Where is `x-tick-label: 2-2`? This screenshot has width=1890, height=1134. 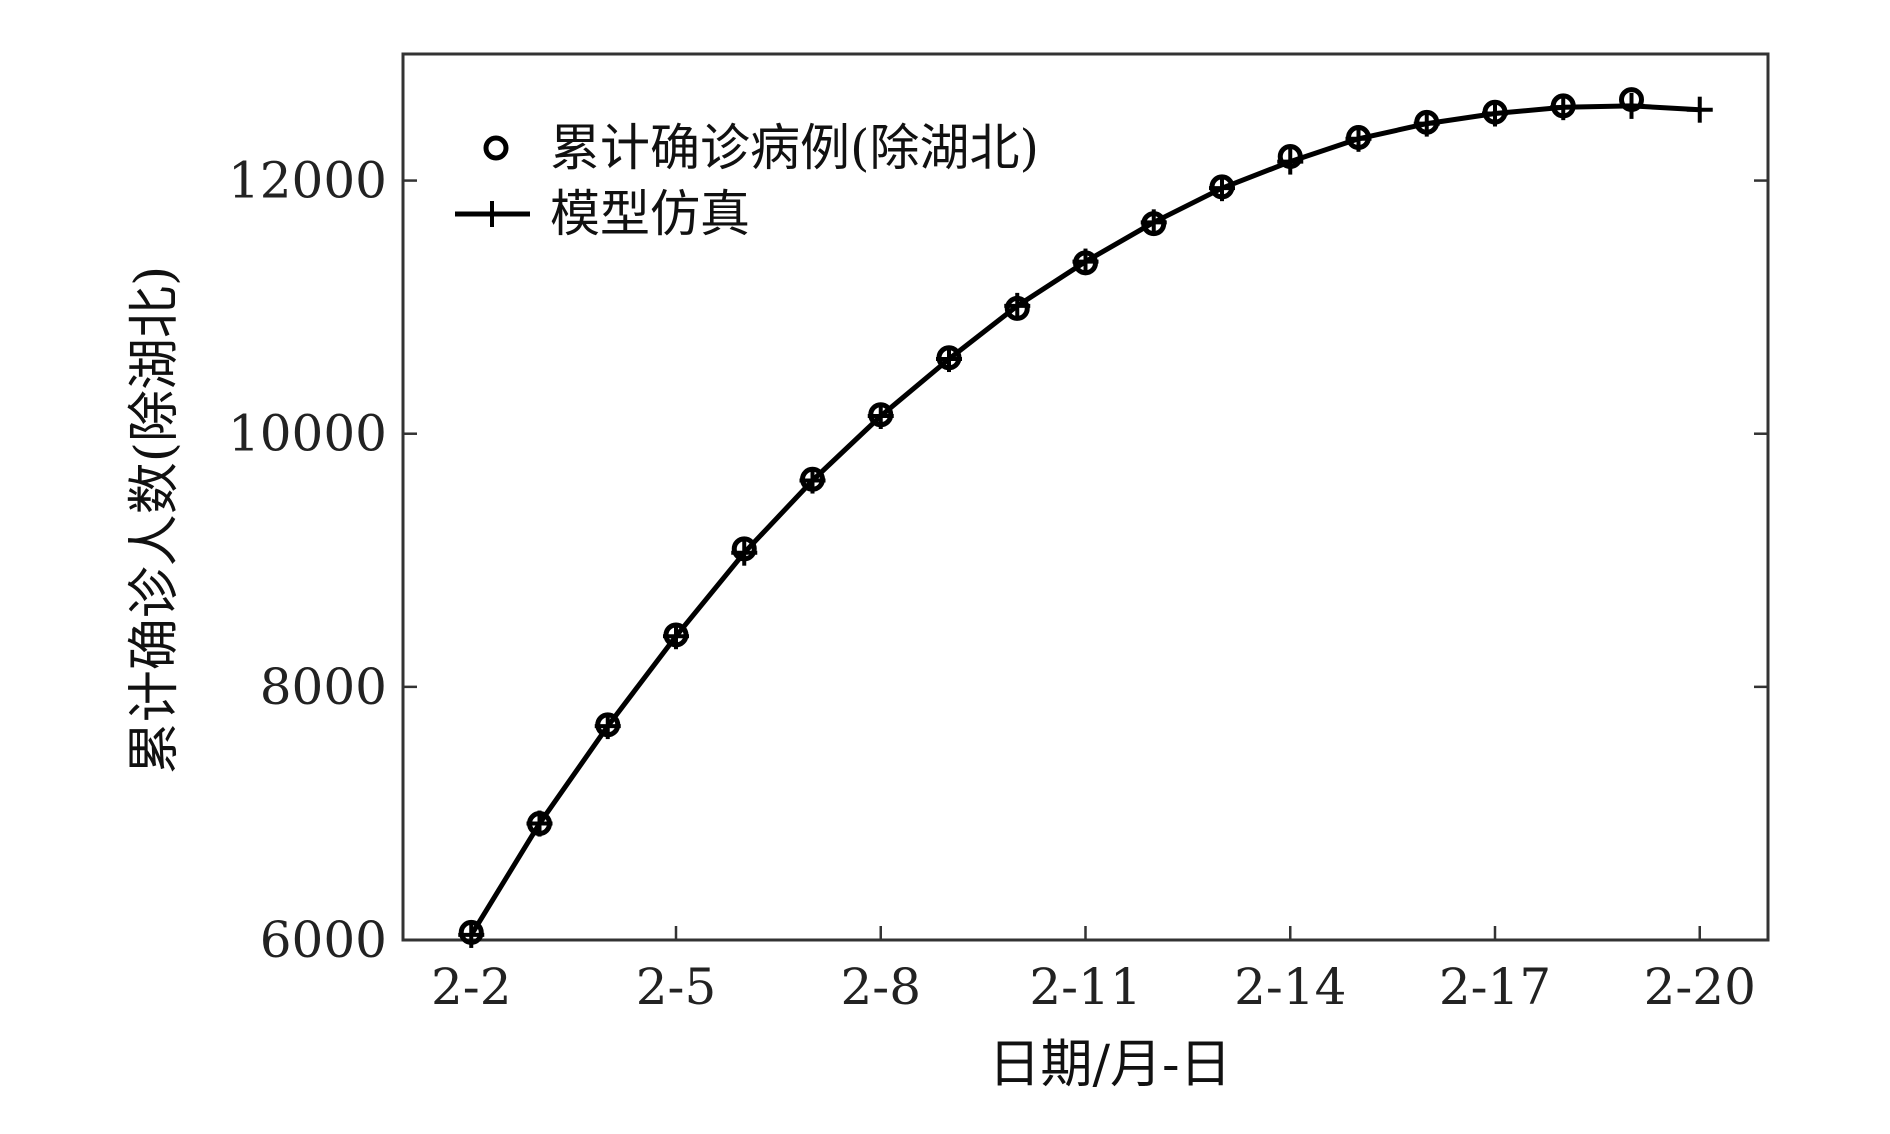 x-tick-label: 2-2 is located at coordinates (471, 987).